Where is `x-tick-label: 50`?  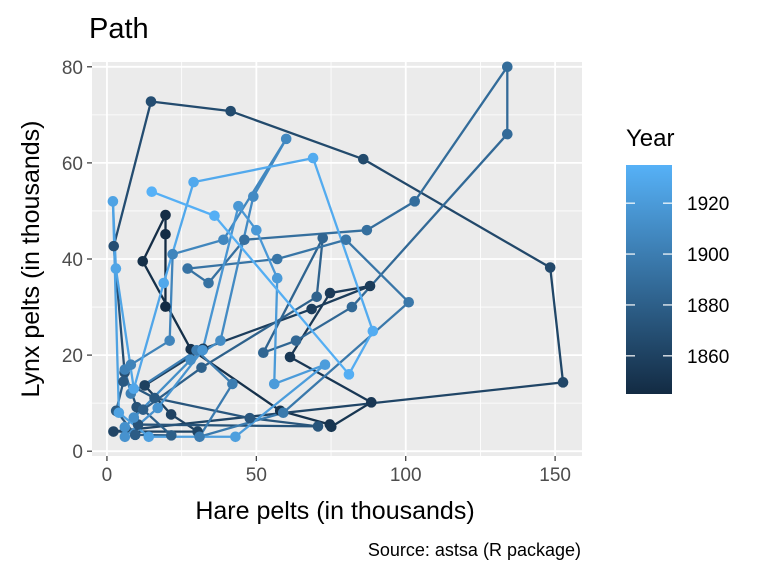
x-tick-label: 50 is located at coordinates (256, 475).